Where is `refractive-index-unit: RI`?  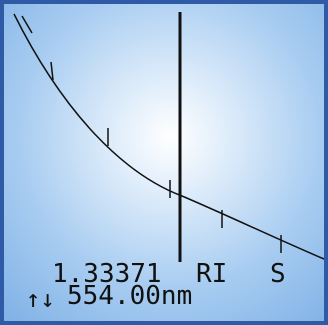
refractive-index-unit: RI is located at coordinates (212, 274).